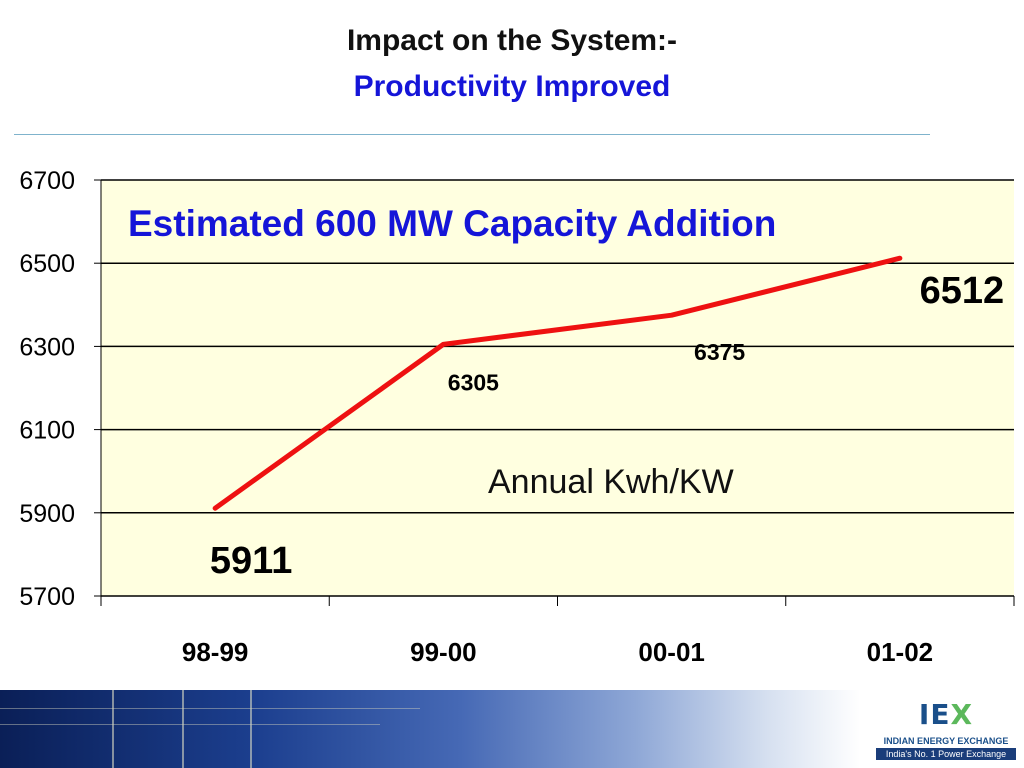  What do you see at coordinates (512, 729) in the screenshot?
I see `footer-banner` at bounding box center [512, 729].